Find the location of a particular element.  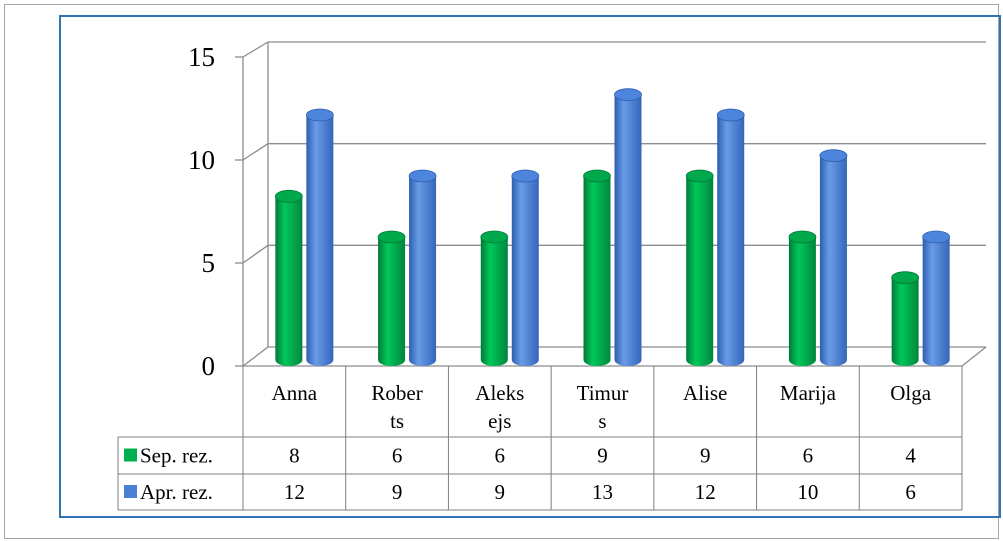

legend-label-apr: Apr. rez. is located at coordinates (176, 492).